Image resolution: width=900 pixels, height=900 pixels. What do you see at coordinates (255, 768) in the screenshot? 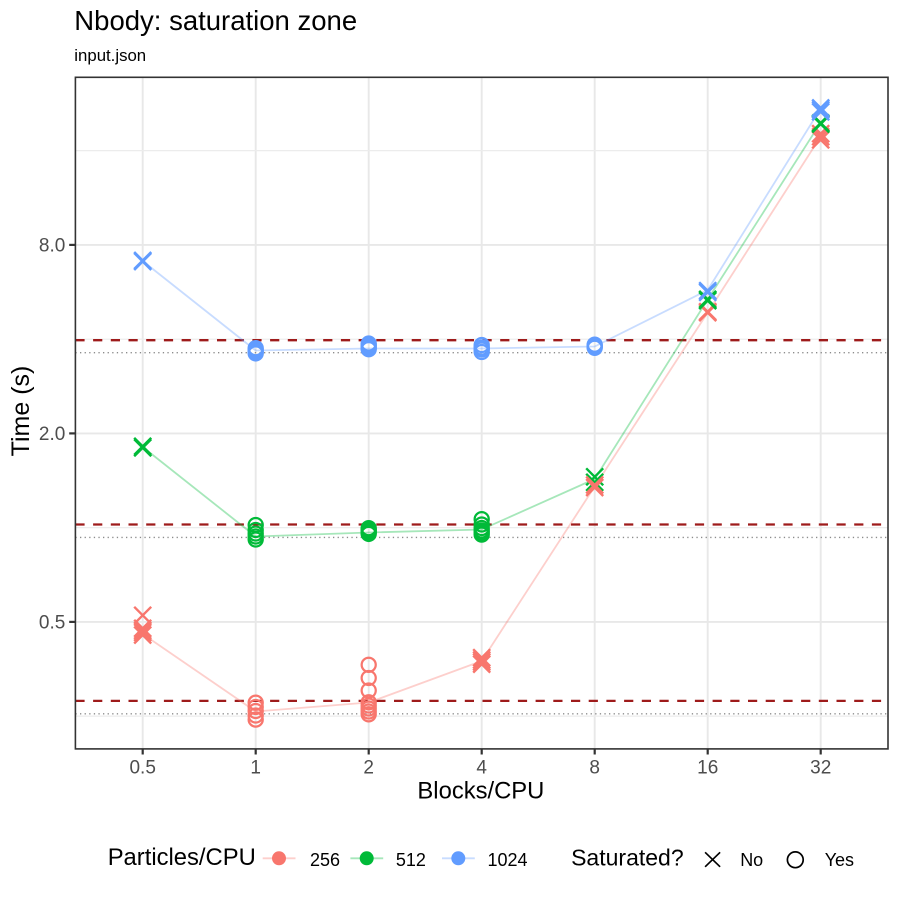
I see `svg-text: 1` at bounding box center [255, 768].